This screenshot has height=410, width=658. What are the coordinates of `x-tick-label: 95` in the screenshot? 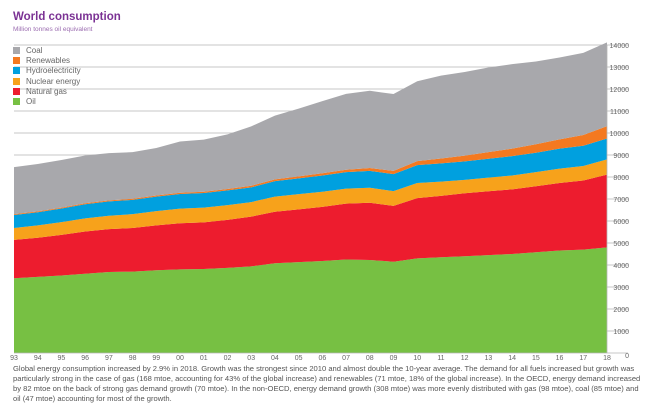 It's located at (62, 358).